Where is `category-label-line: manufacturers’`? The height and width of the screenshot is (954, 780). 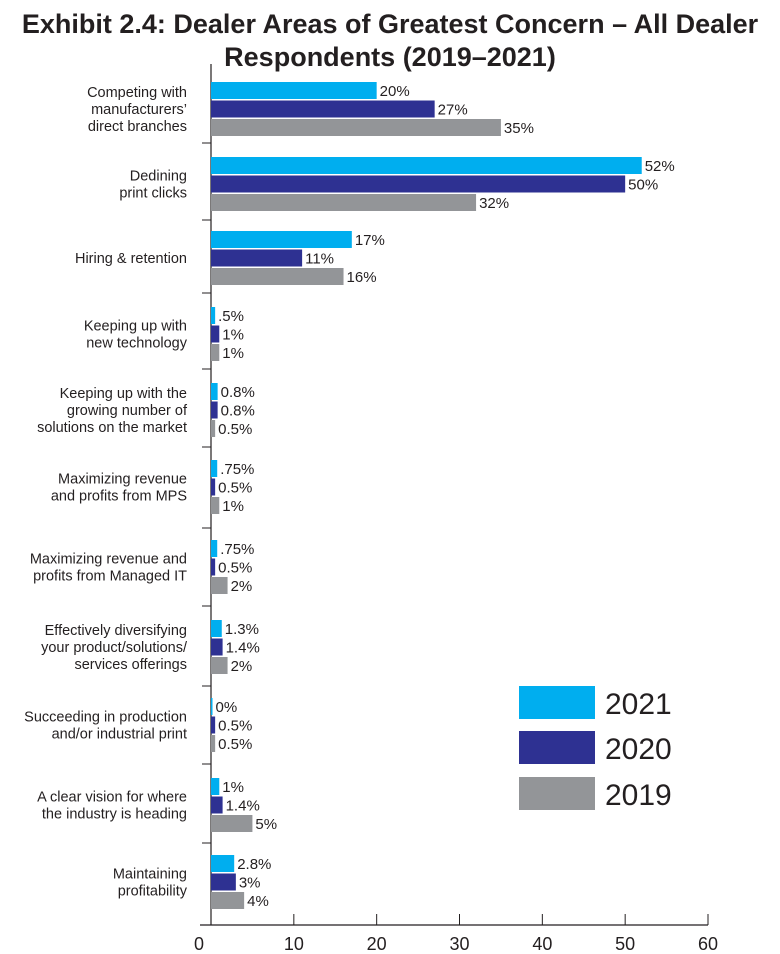
category-label-line: manufacturers’ is located at coordinates (139, 110).